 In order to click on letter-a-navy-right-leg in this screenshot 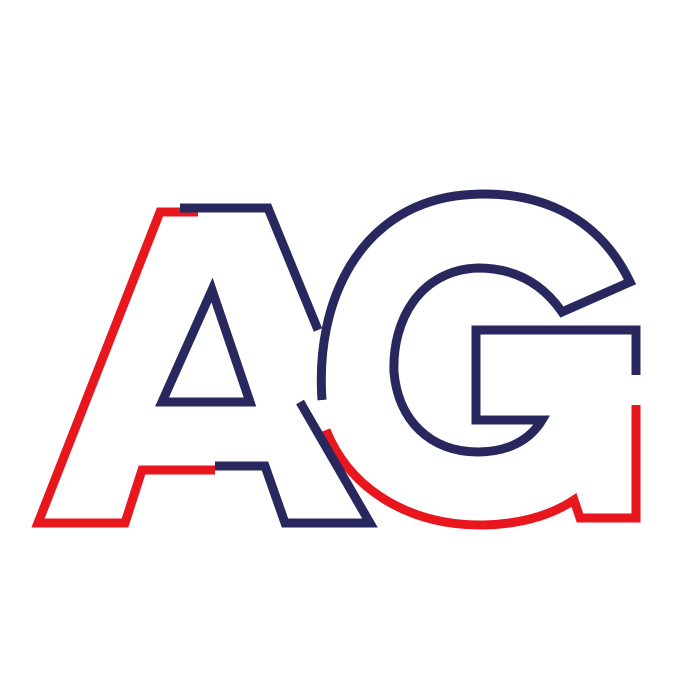, I will do `click(296, 463)`.